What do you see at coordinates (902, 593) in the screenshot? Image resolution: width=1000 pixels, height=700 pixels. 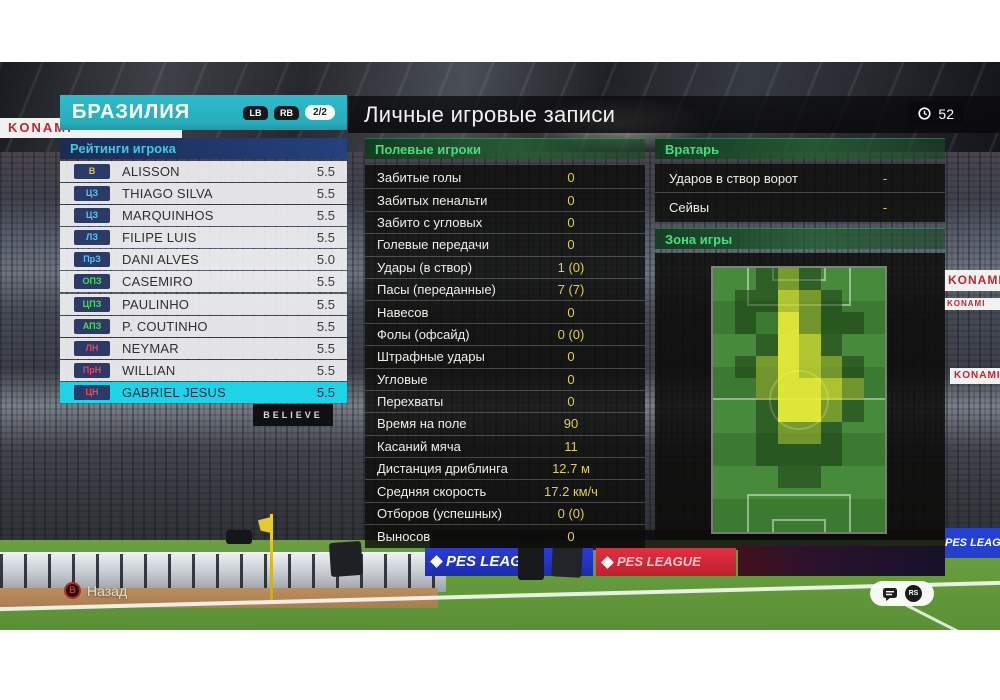 I see `bottom-right-controls: RS` at bounding box center [902, 593].